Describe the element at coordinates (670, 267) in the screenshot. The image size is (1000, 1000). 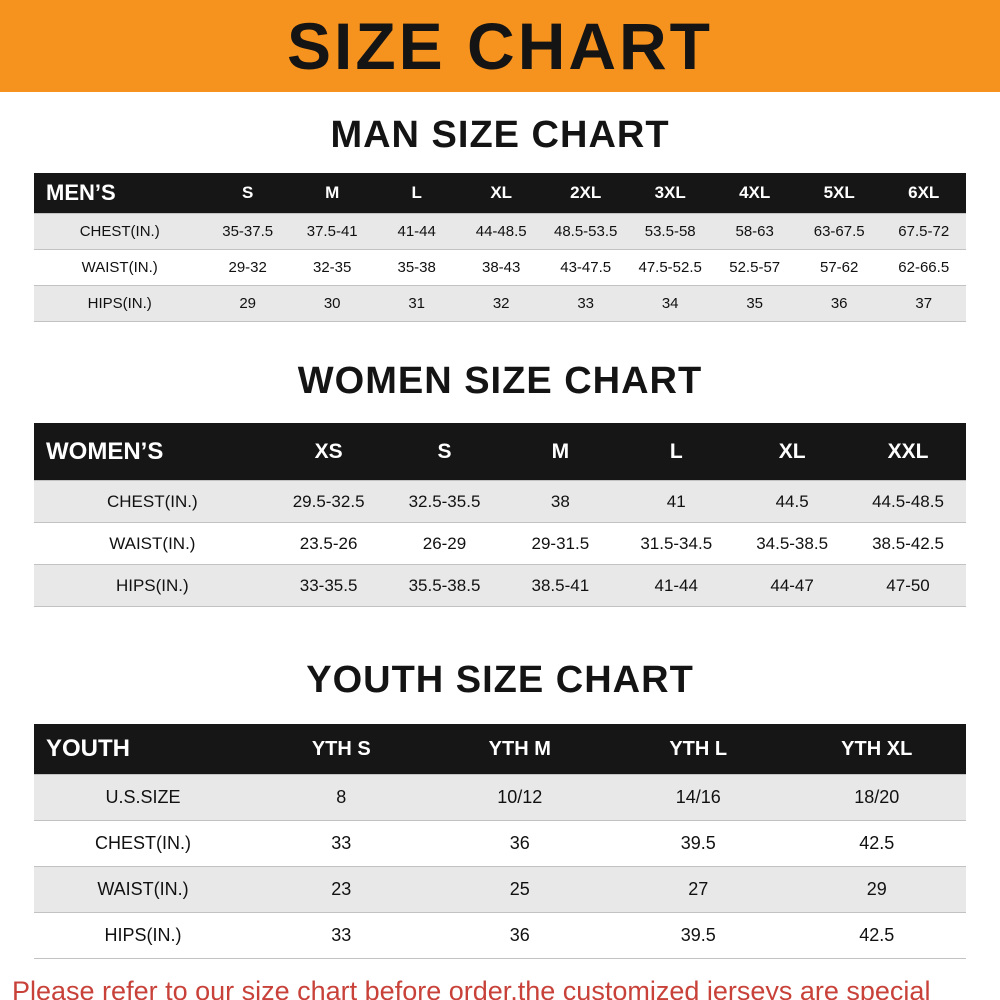
I see `size-cell: 47.5-52.5` at that location.